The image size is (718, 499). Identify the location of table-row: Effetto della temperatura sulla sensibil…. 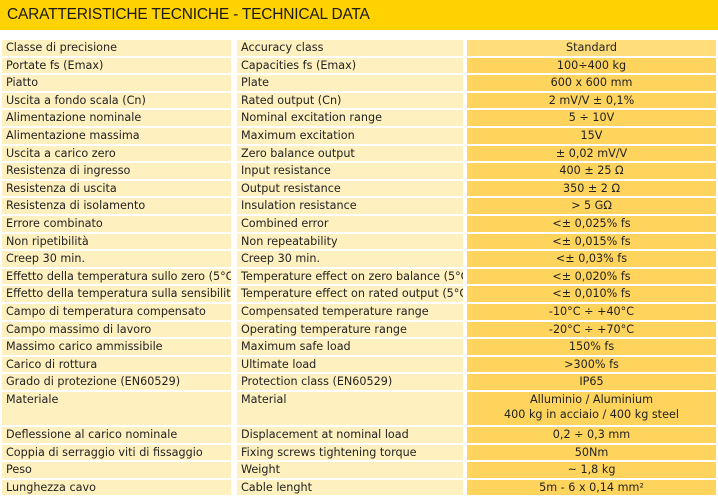
(359, 295).